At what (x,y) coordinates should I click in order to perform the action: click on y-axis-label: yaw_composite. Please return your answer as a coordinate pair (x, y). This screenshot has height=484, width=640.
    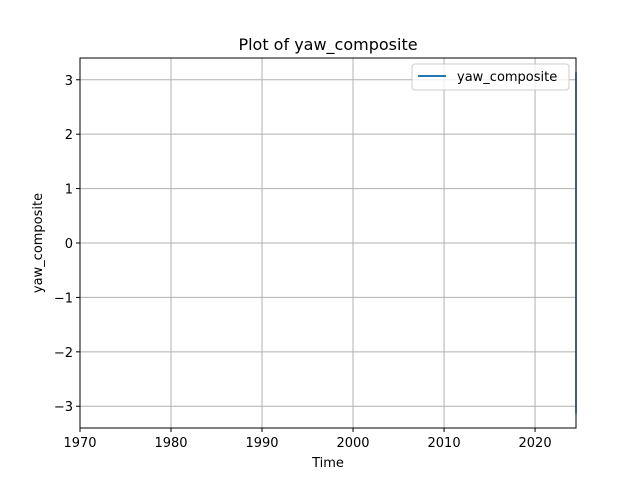
    Looking at the image, I should click on (38, 243).